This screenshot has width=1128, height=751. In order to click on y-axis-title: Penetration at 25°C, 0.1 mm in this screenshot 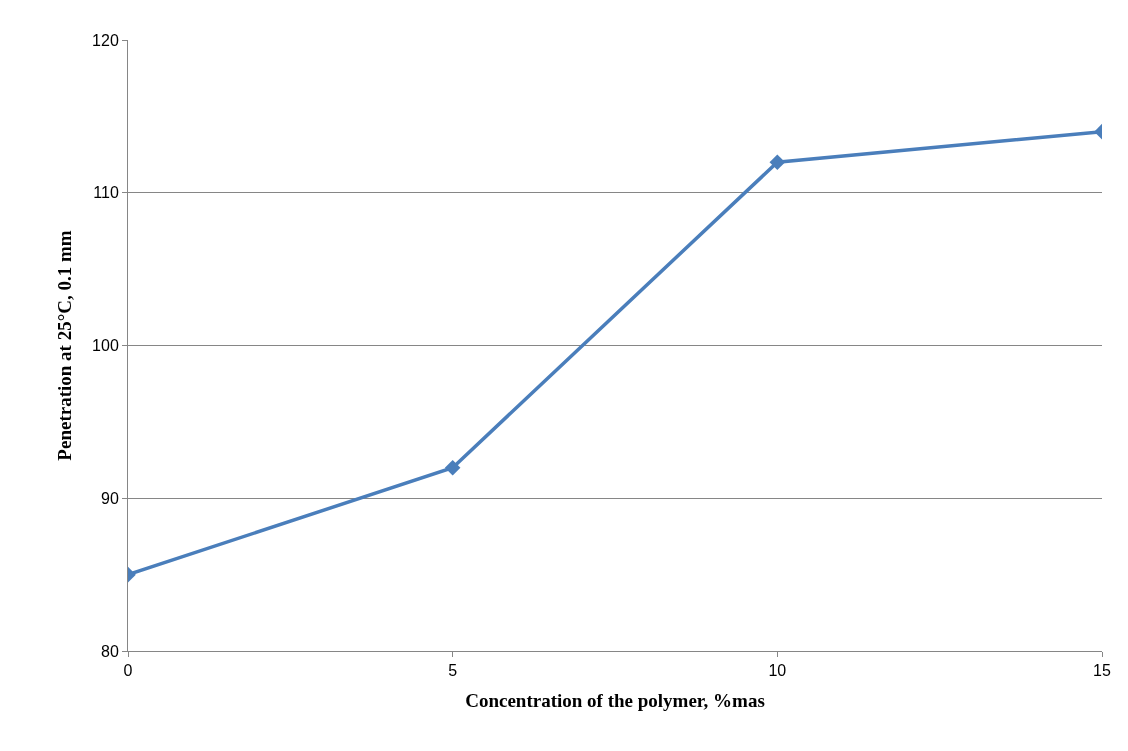, I will do `click(64, 345)`.